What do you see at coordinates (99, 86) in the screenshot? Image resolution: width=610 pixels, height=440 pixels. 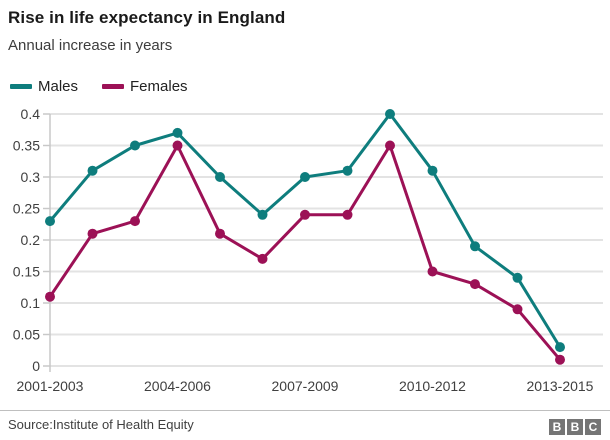 I see `chart-legend: Males Females` at bounding box center [99, 86].